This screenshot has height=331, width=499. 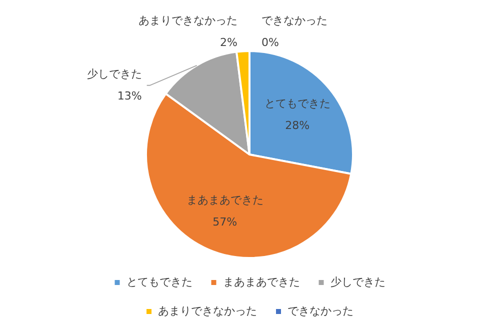 I want to click on slice-label: まあまあできた, so click(x=225, y=199).